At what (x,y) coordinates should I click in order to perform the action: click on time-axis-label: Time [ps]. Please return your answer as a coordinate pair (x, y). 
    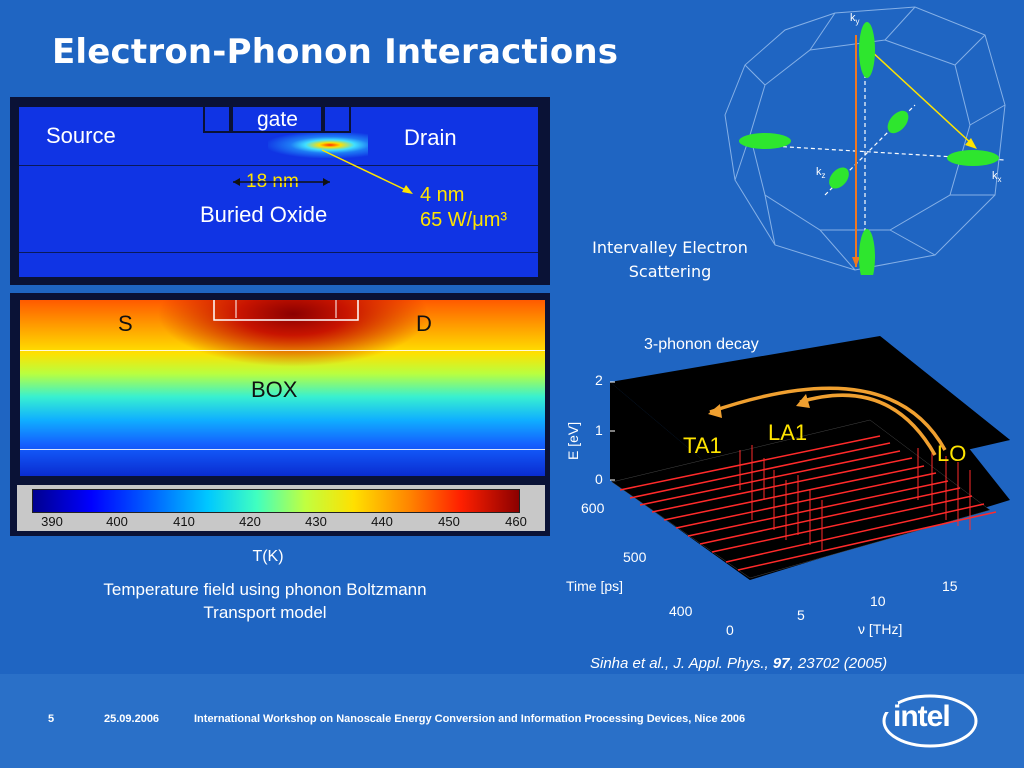
    Looking at the image, I should click on (595, 586).